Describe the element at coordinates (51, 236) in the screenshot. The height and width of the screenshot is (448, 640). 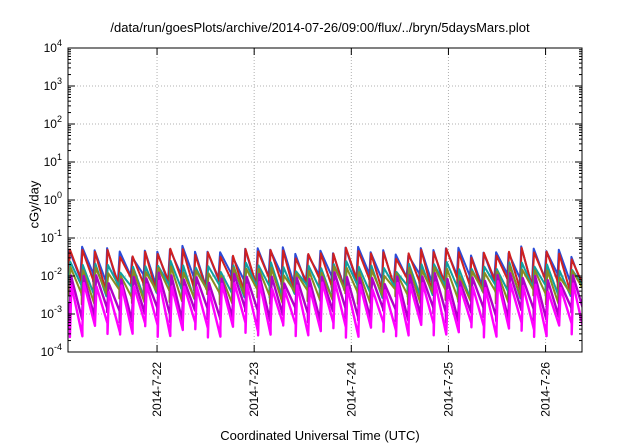
I see `y-tick-label: 10⁻¹` at that location.